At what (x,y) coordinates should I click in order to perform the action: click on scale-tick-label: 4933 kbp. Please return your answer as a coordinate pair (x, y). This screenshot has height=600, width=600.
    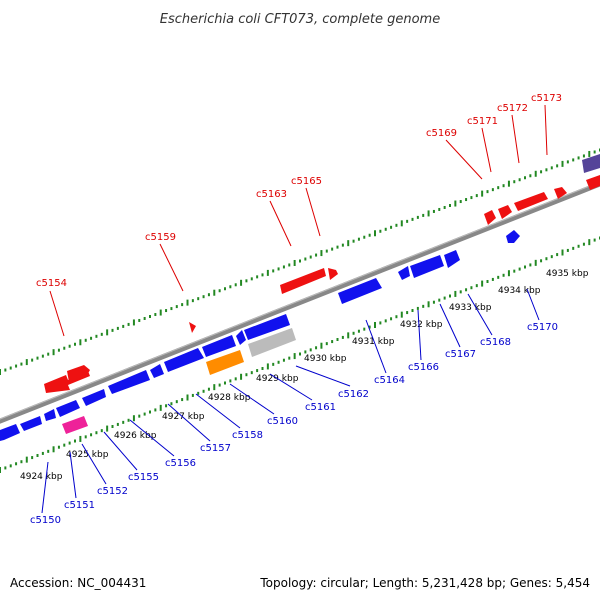
    Looking at the image, I should click on (470, 308).